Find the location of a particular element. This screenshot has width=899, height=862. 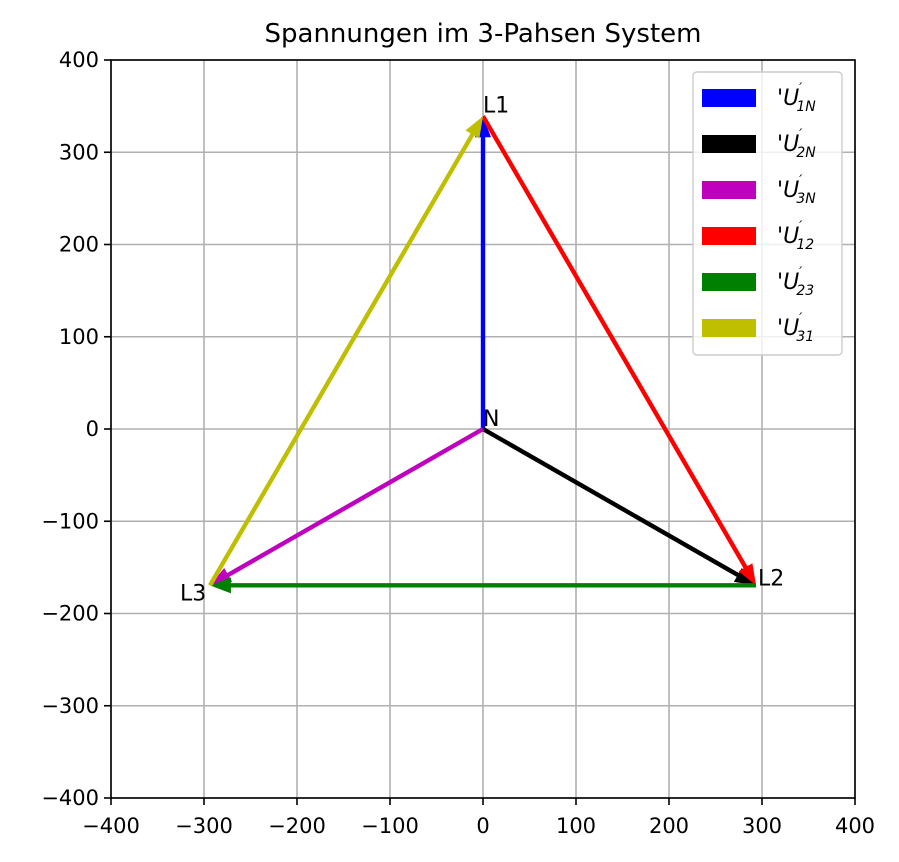

y-tick-label: 300 is located at coordinates (79, 152).